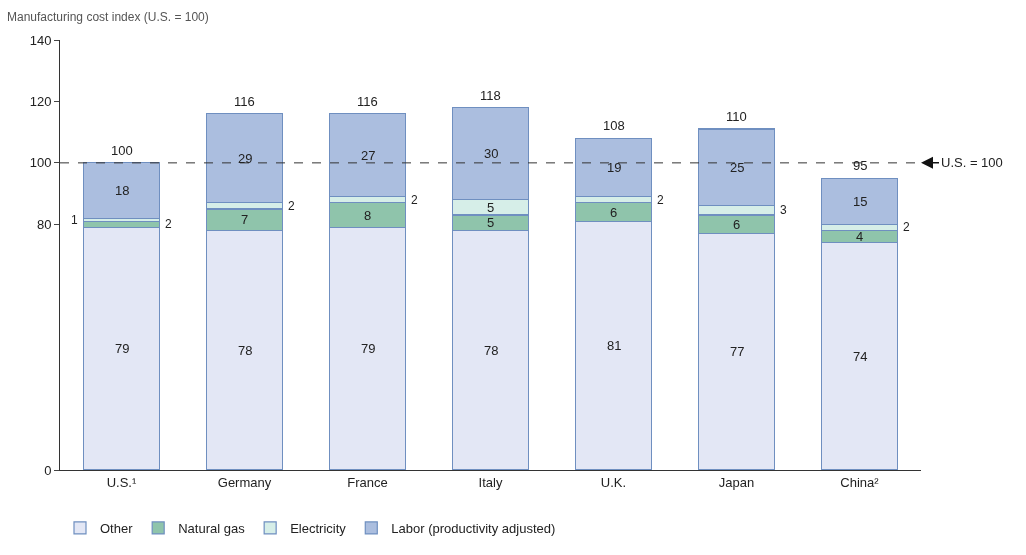 This screenshot has height=555, width=1026. What do you see at coordinates (121, 482) in the screenshot?
I see `x-tick-label: U.S.¹` at bounding box center [121, 482].